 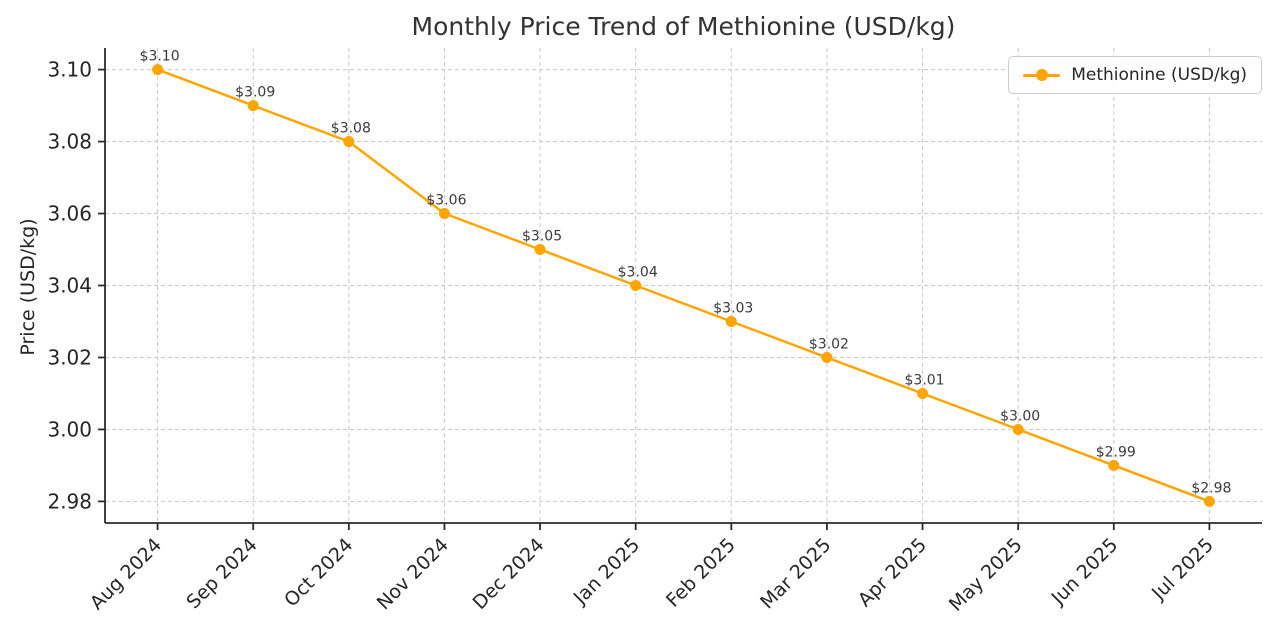 What do you see at coordinates (69, 501) in the screenshot?
I see `y-tick-label: 2.98` at bounding box center [69, 501].